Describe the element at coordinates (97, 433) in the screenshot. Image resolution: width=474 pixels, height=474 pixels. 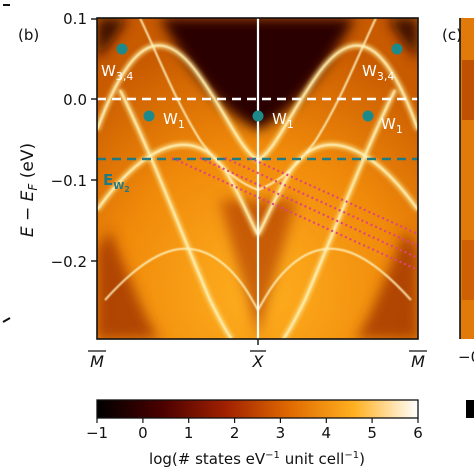
I see `colorbar-tick-label: −1` at that location.